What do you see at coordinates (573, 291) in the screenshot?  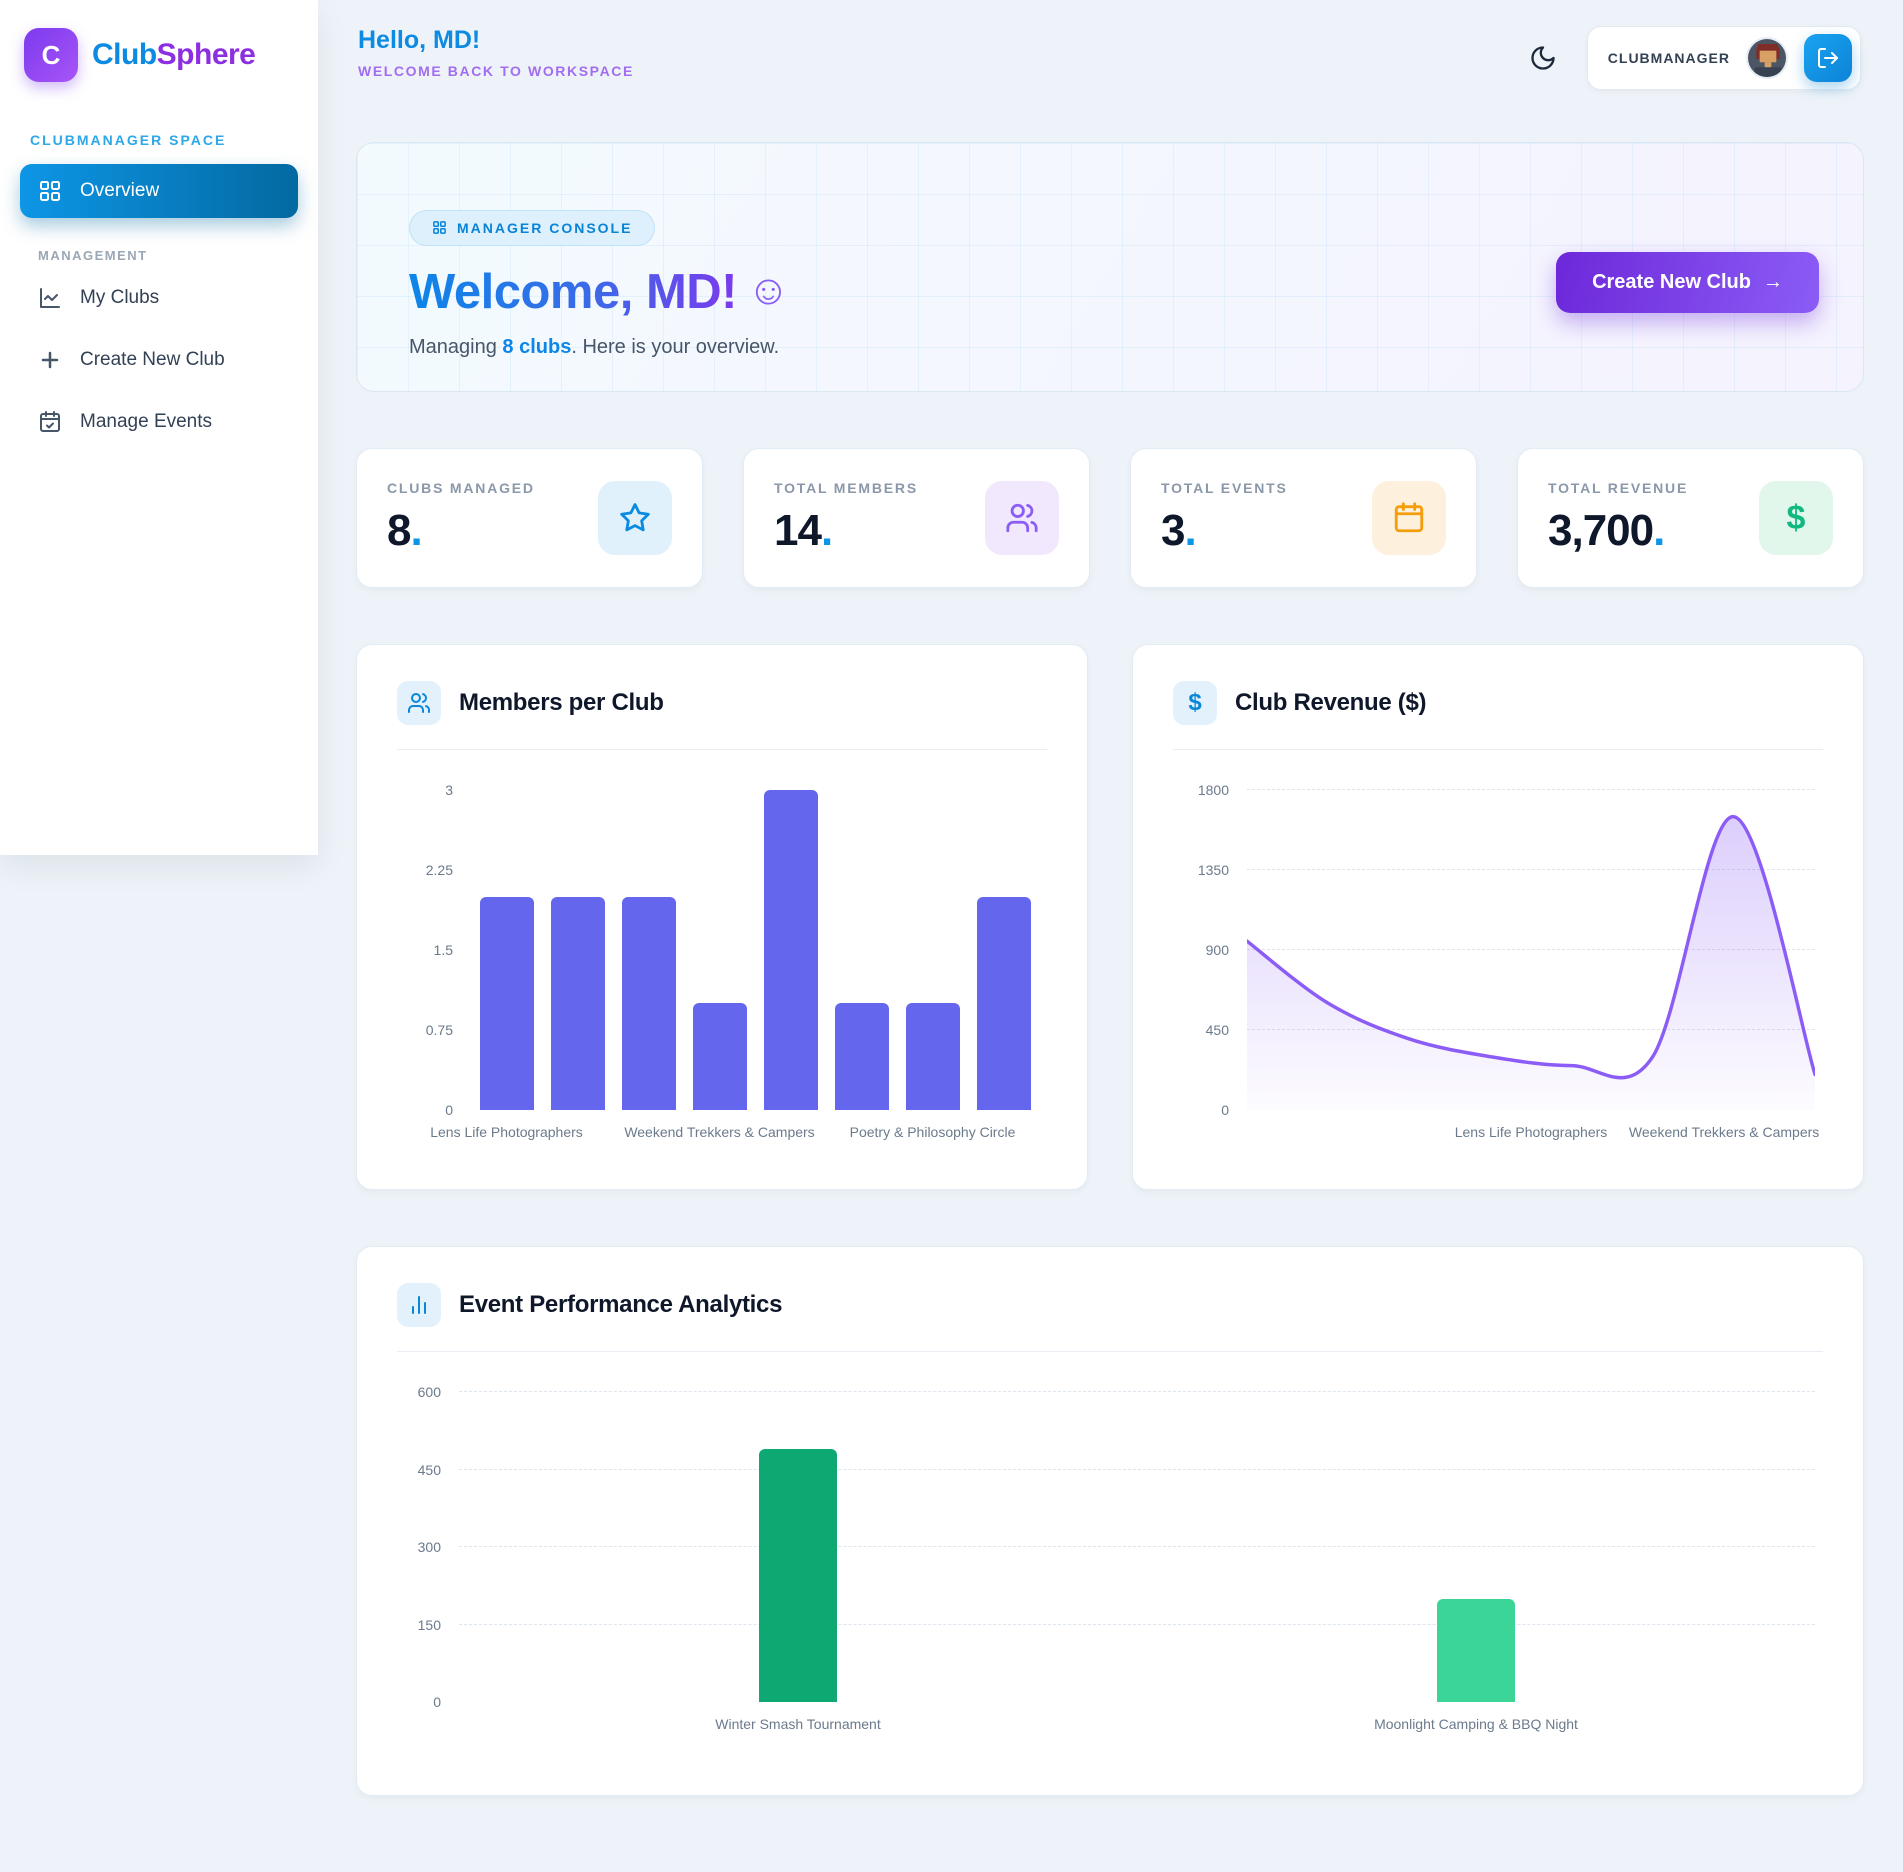 I see `hero-title: Welcome, MD!` at bounding box center [573, 291].